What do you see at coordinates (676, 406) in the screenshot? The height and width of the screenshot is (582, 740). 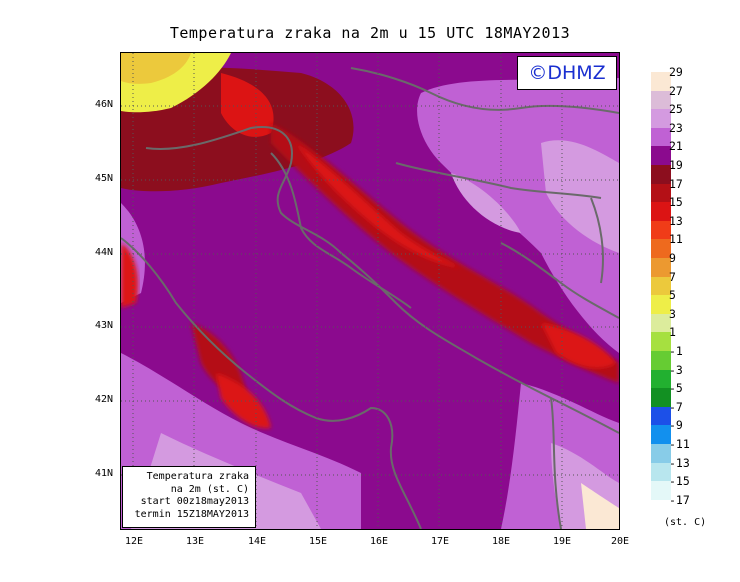 I see `legend-level-label: -7` at bounding box center [676, 406].